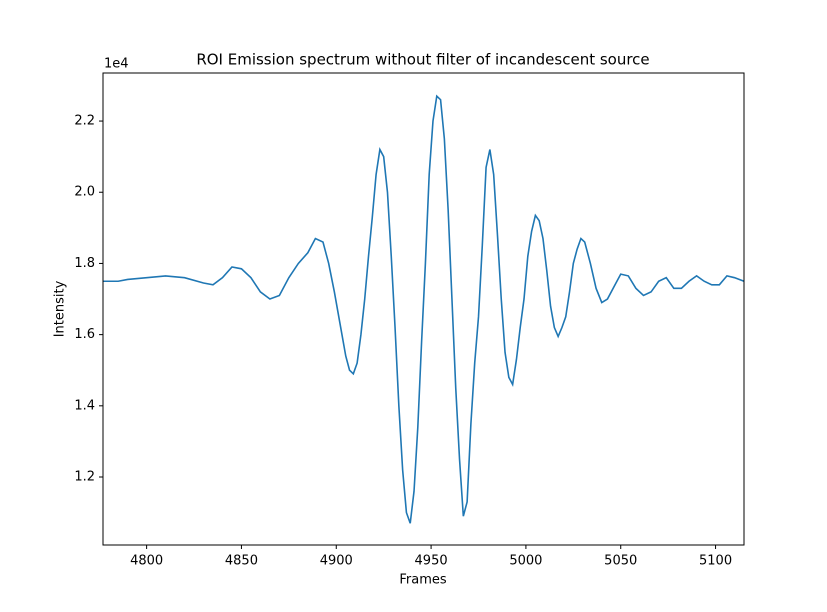  What do you see at coordinates (146, 561) in the screenshot?
I see `x-tick-label: 4800` at bounding box center [146, 561].